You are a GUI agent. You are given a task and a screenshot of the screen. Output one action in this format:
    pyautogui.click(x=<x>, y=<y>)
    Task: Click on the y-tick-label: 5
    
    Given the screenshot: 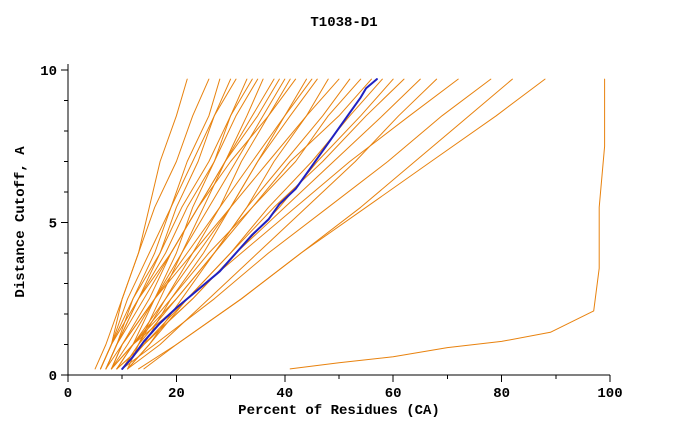 What is the action you would take?
    pyautogui.click(x=53, y=225)
    